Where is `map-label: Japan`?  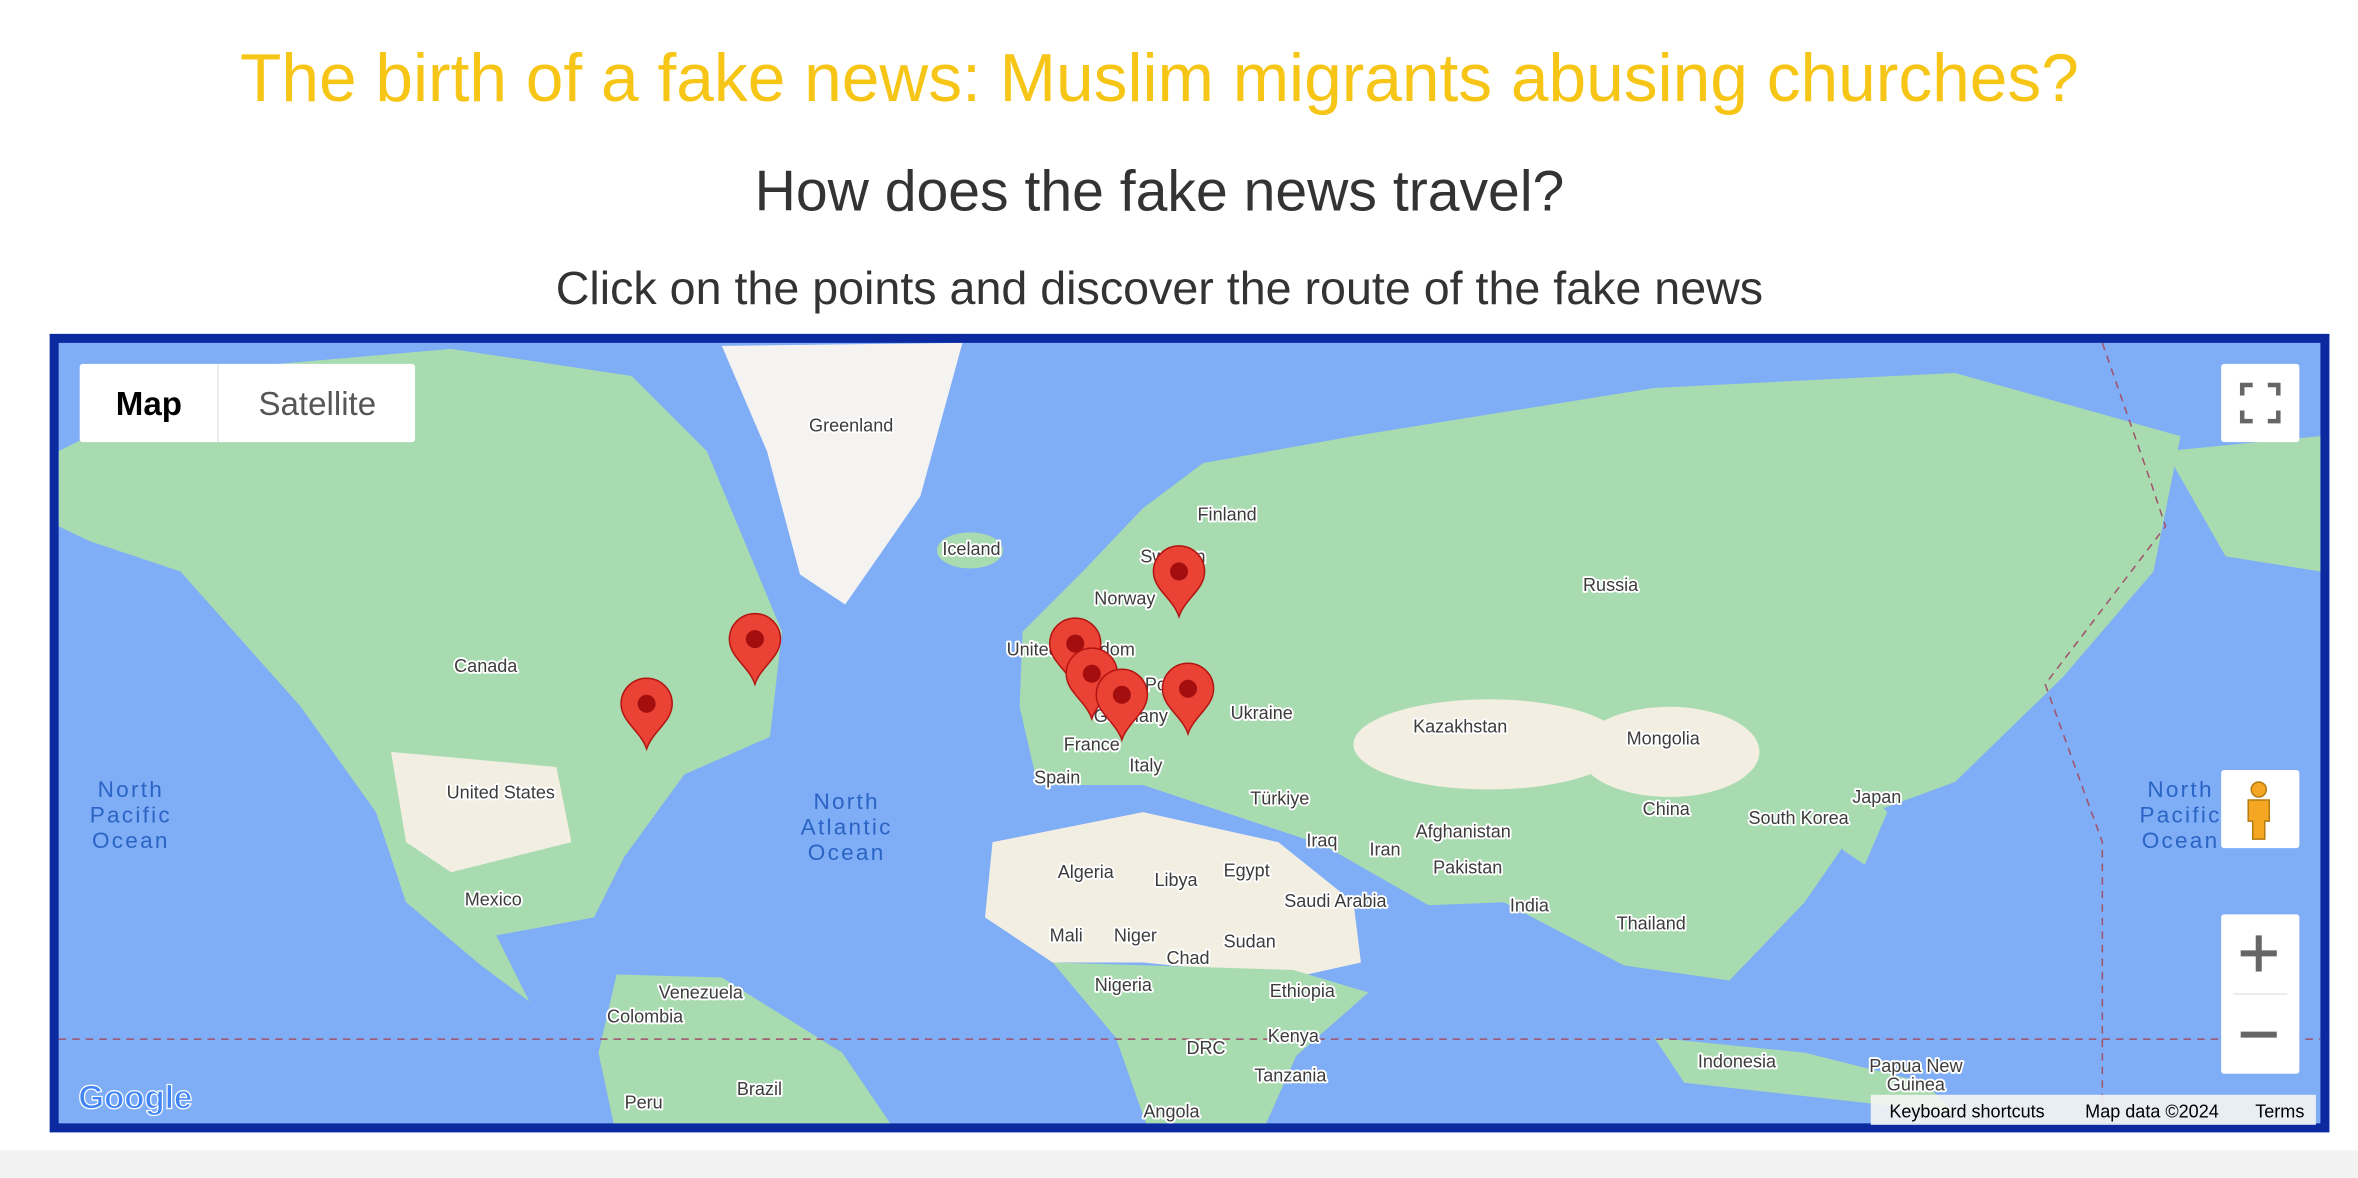
map-label: Japan is located at coordinates (1876, 797).